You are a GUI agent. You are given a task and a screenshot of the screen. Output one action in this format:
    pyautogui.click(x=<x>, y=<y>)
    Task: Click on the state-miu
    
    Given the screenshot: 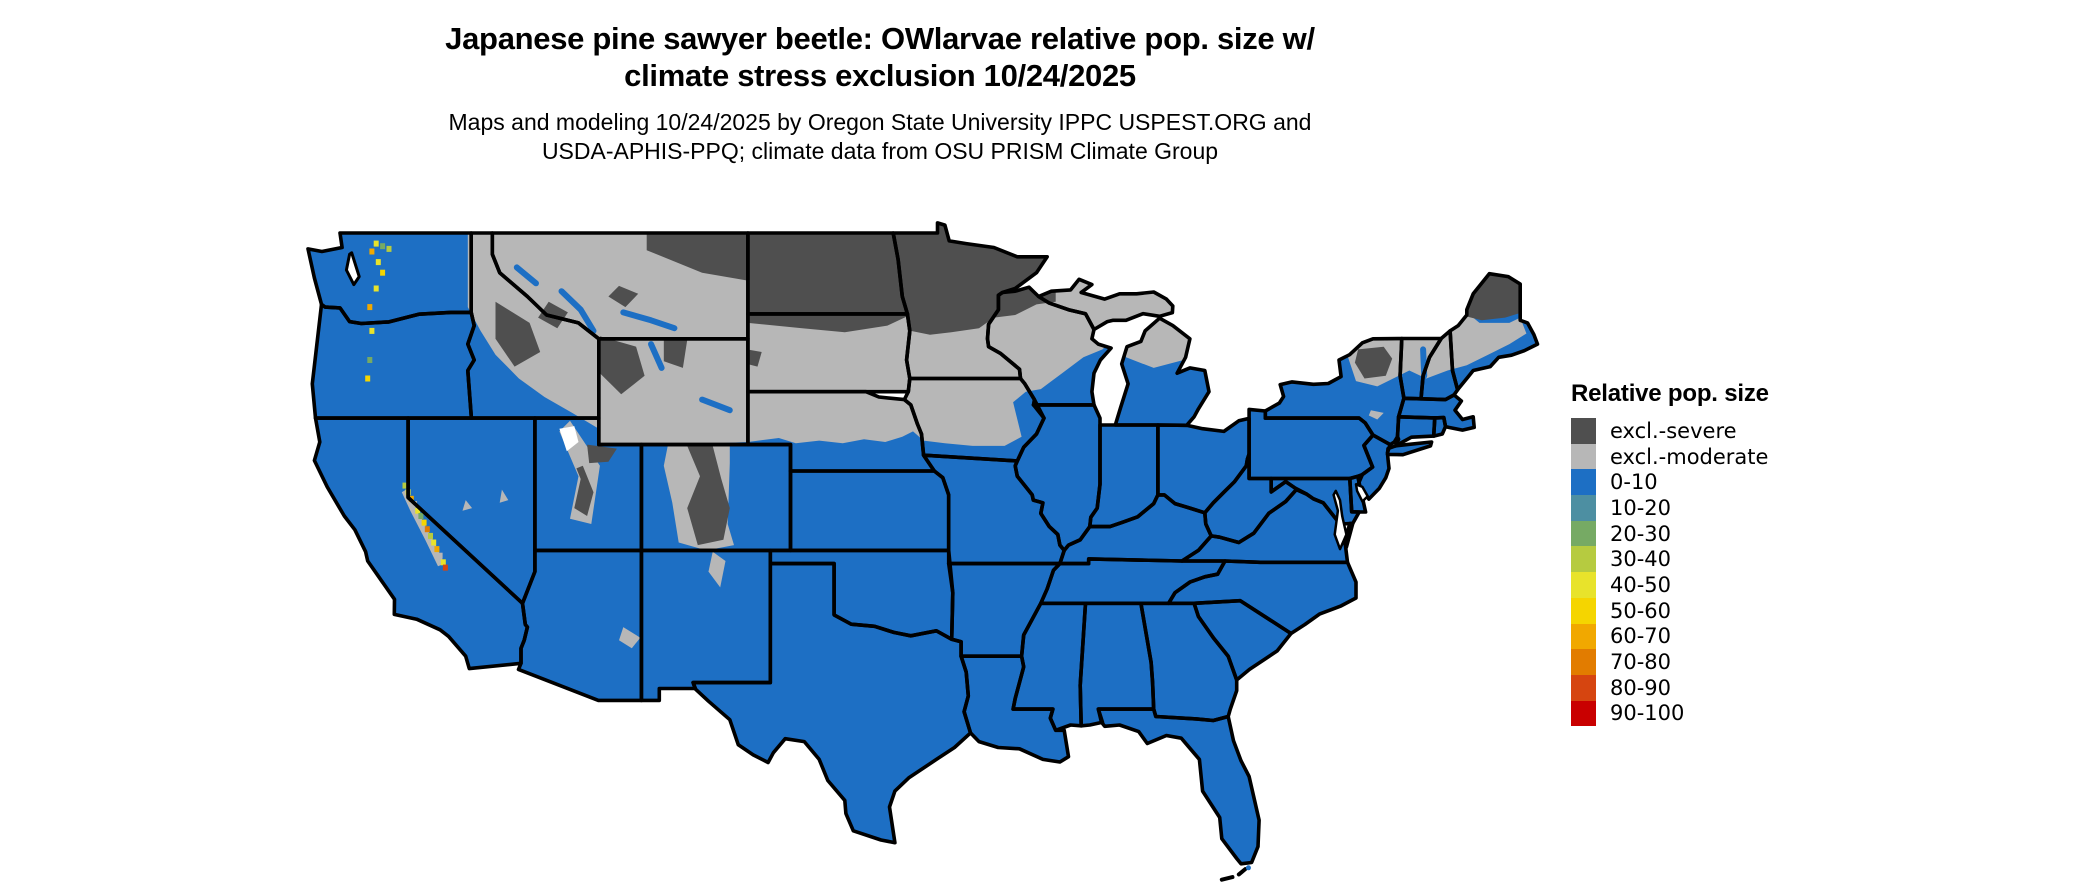 What is the action you would take?
    pyautogui.click(x=1105, y=304)
    